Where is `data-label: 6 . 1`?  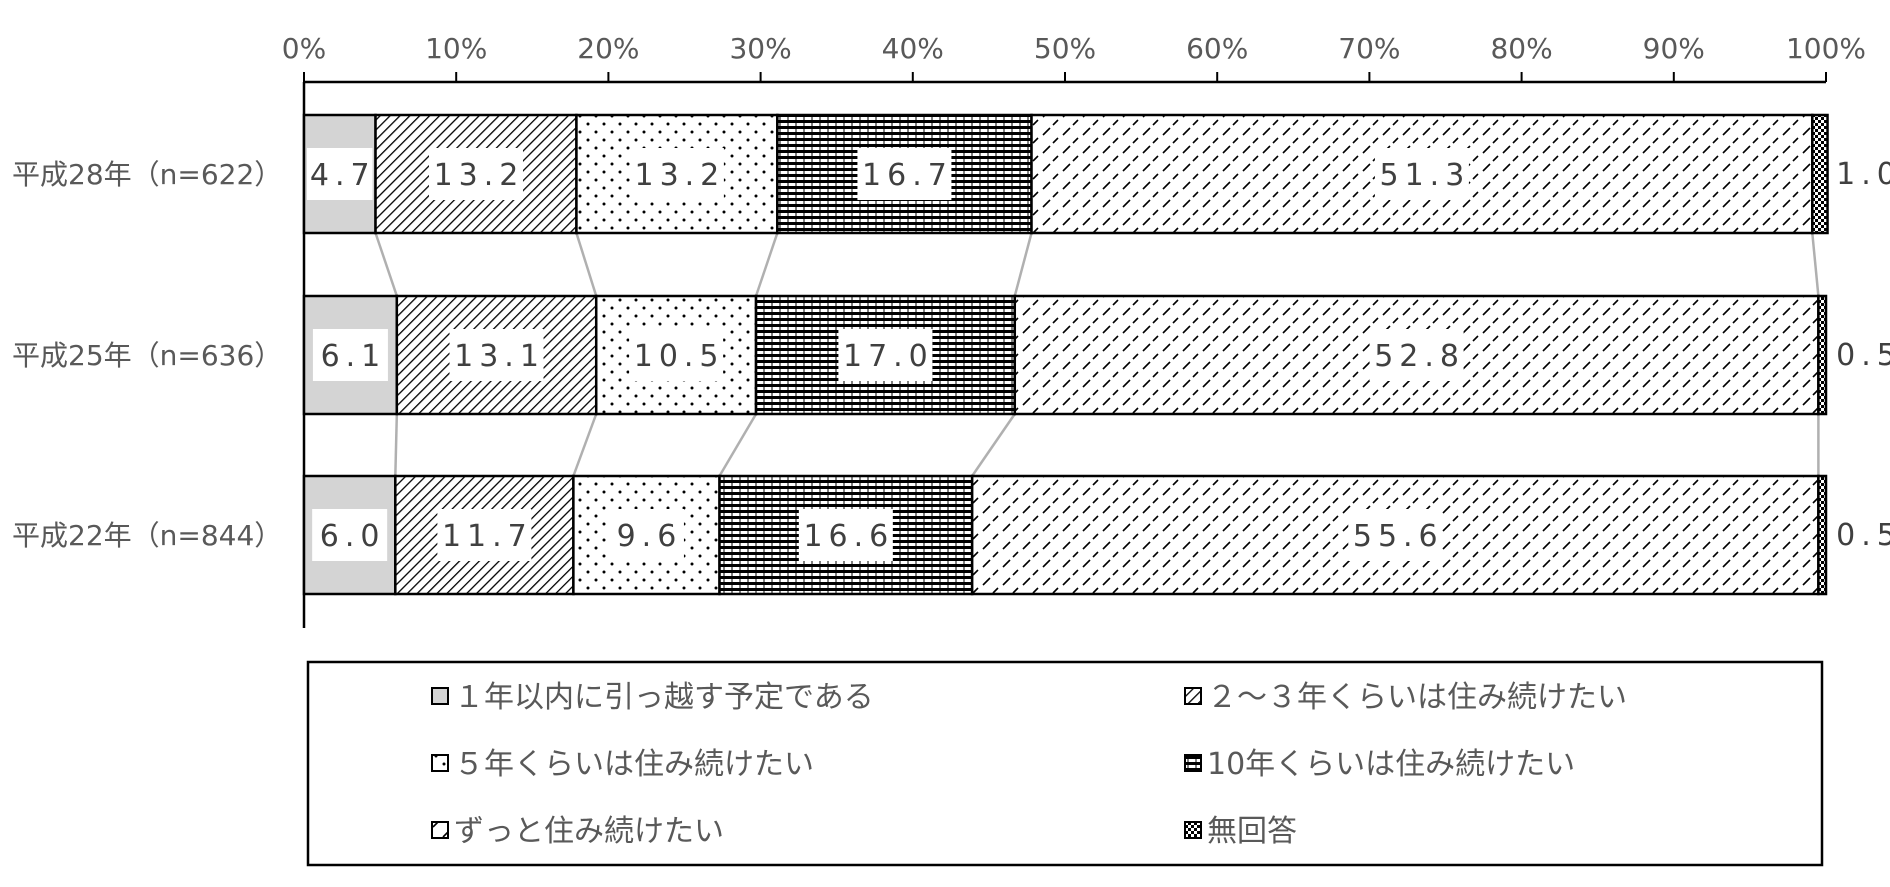
data-label: 6 . 1 is located at coordinates (351, 356).